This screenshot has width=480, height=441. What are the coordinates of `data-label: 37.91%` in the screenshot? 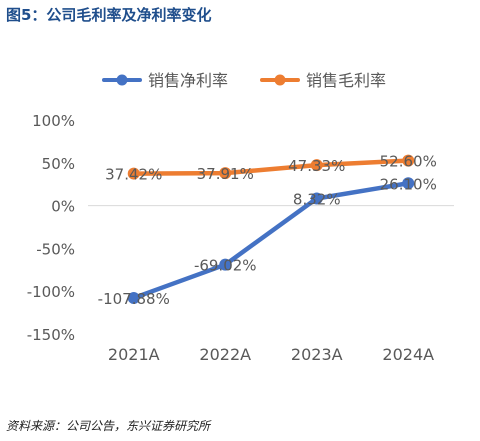 It's located at (225, 174).